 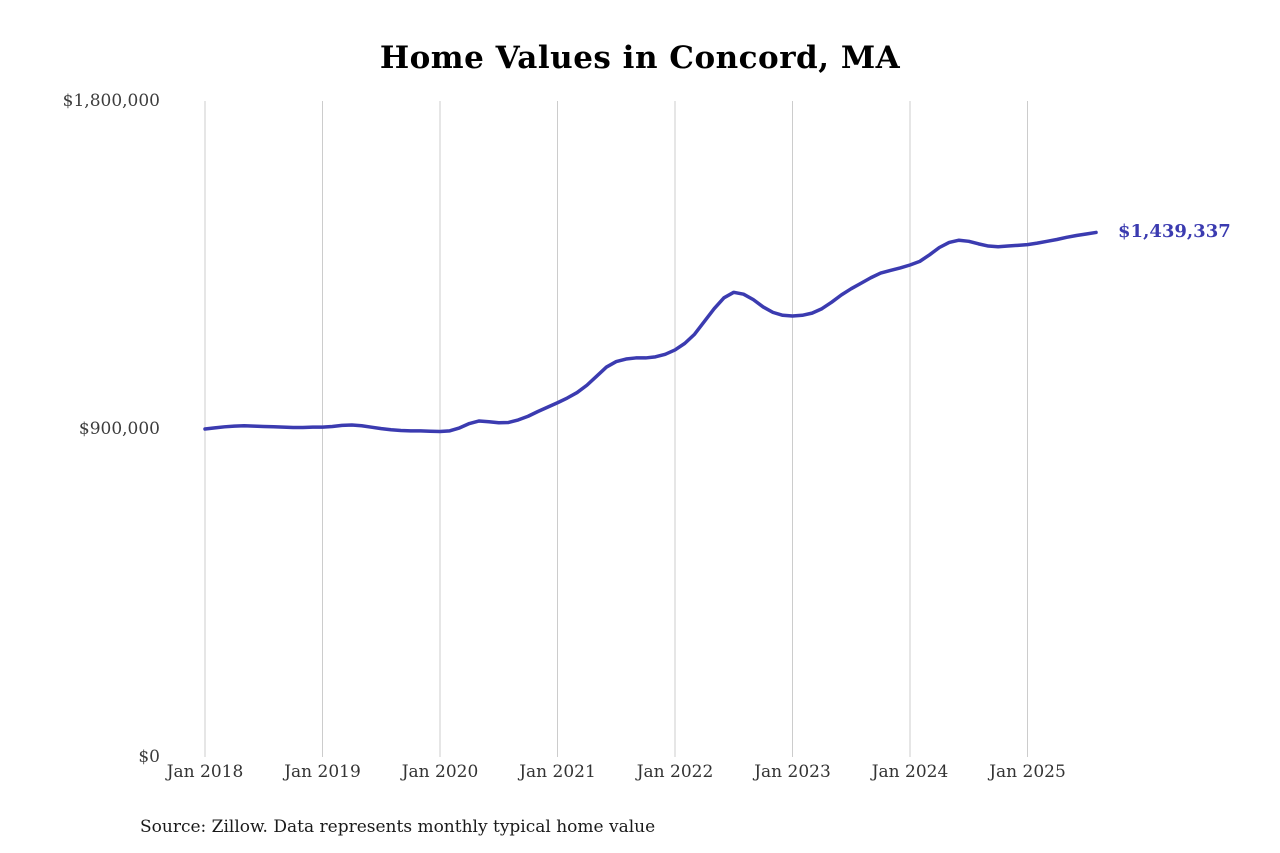 I want to click on y-axis-tick-label: $0, so click(x=149, y=757).